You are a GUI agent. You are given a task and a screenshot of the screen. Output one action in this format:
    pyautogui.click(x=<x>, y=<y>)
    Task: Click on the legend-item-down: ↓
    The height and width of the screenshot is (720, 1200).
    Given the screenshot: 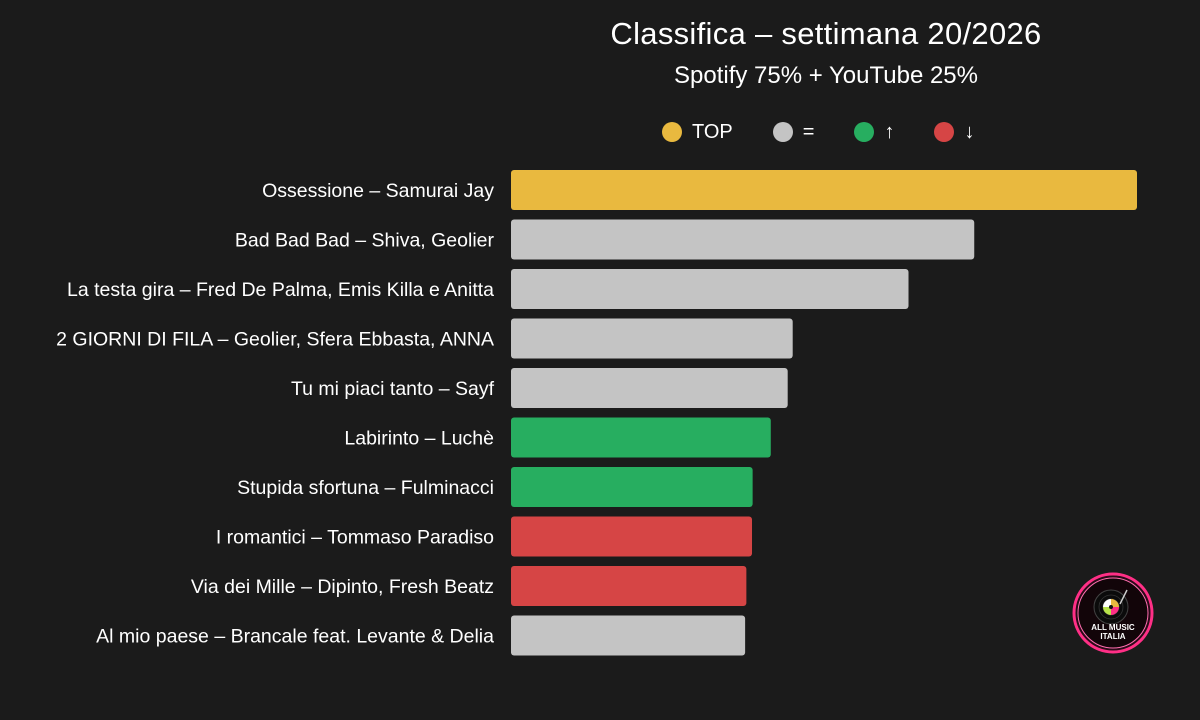 What is the action you would take?
    pyautogui.click(x=954, y=132)
    